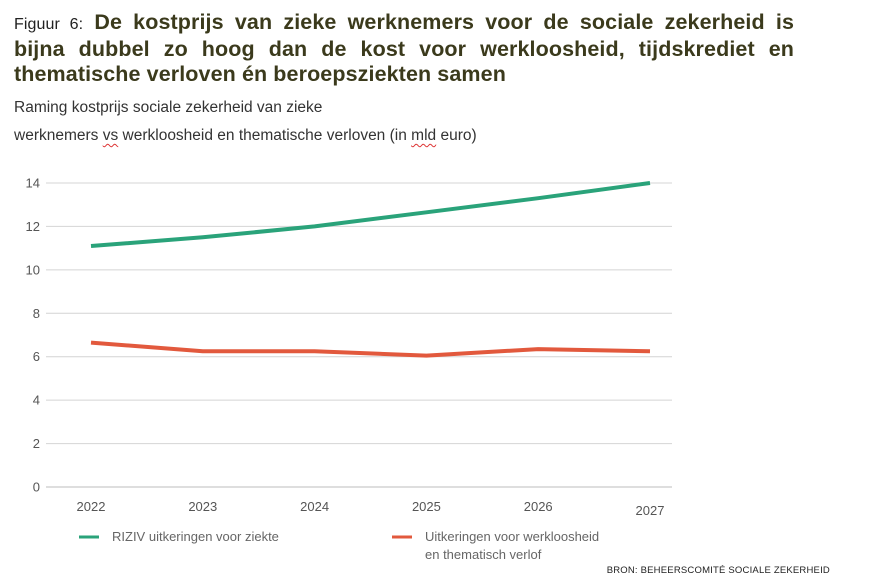 The image size is (882, 586). Describe the element at coordinates (538, 506) in the screenshot. I see `x-tick-label: 2026` at that location.